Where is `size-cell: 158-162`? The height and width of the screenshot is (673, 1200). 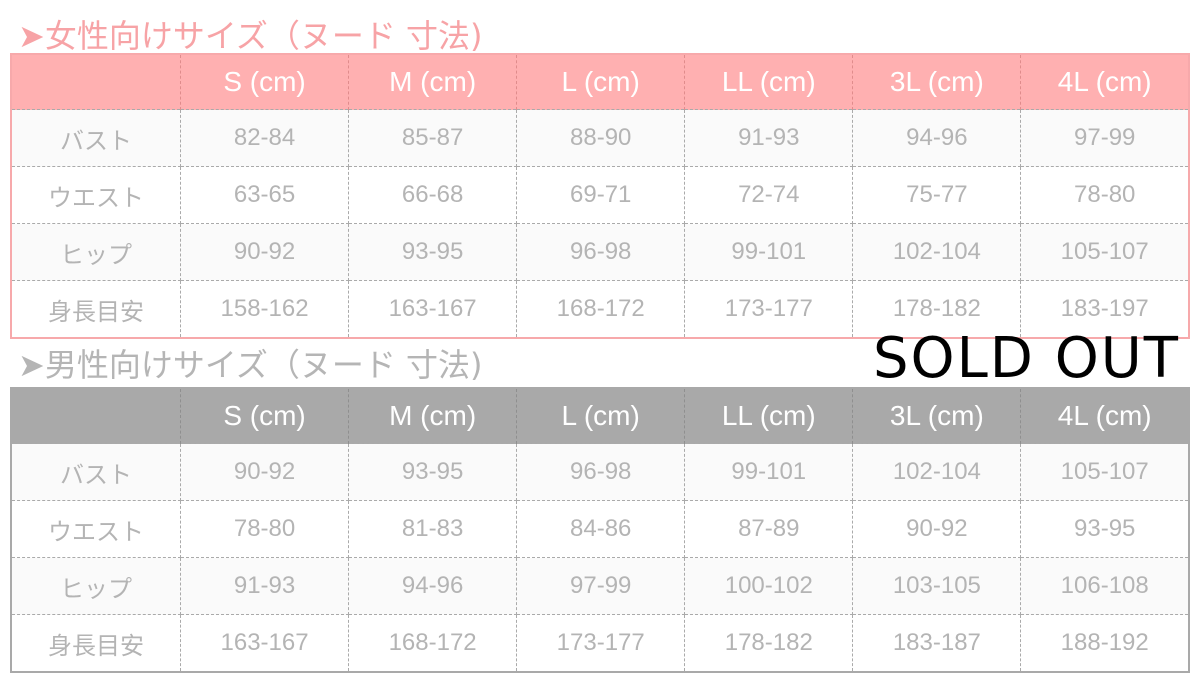 size-cell: 158-162 is located at coordinates (264, 309).